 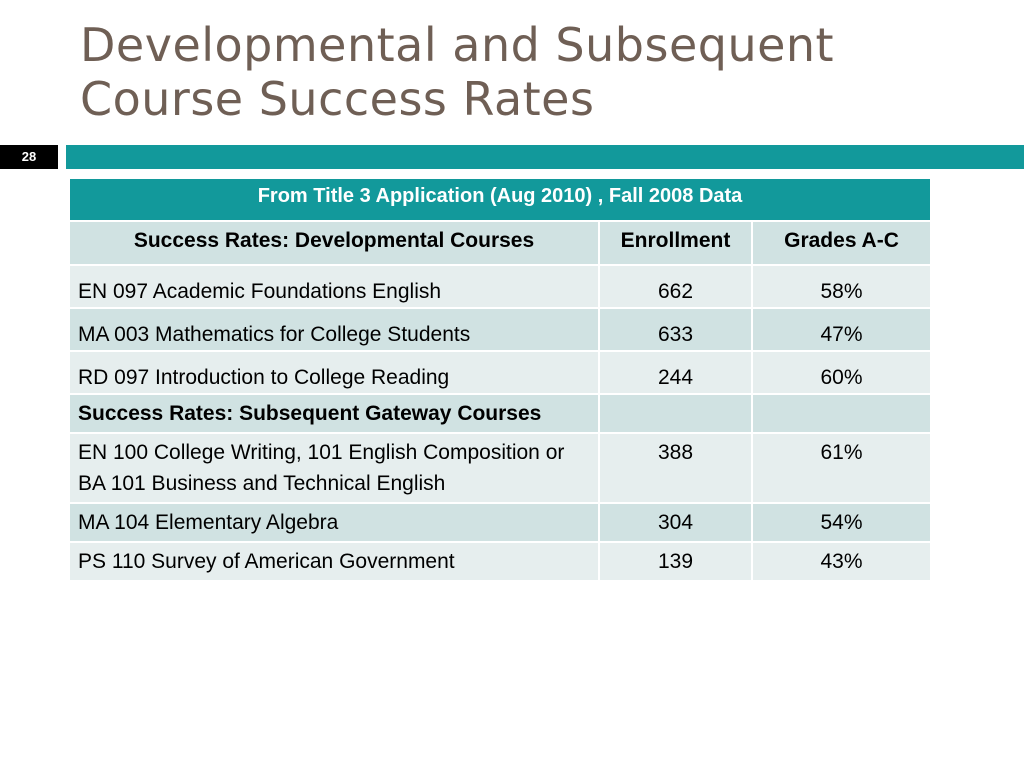 What do you see at coordinates (675, 561) in the screenshot?
I see `enrollment-cell: 139` at bounding box center [675, 561].